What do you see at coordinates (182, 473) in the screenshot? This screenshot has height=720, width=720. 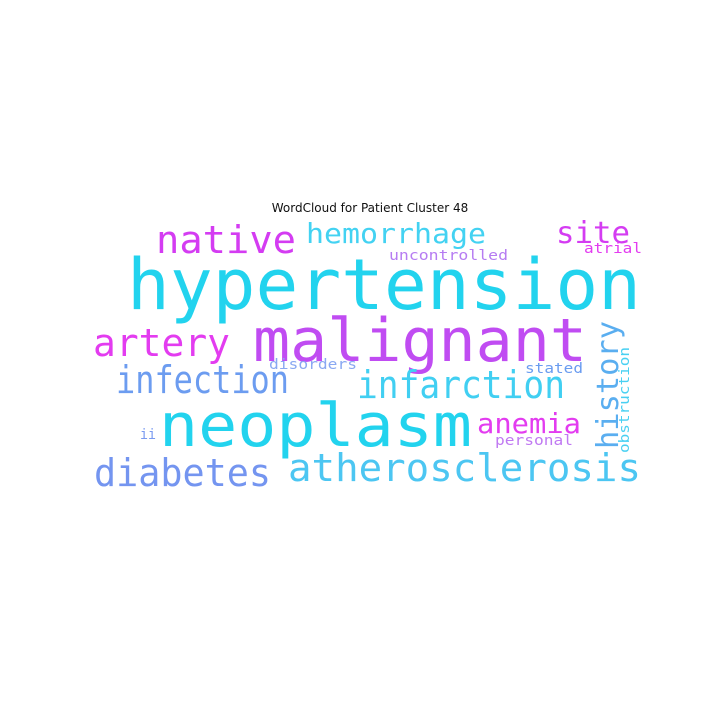 I see `word-diabetes: diabetes` at bounding box center [182, 473].